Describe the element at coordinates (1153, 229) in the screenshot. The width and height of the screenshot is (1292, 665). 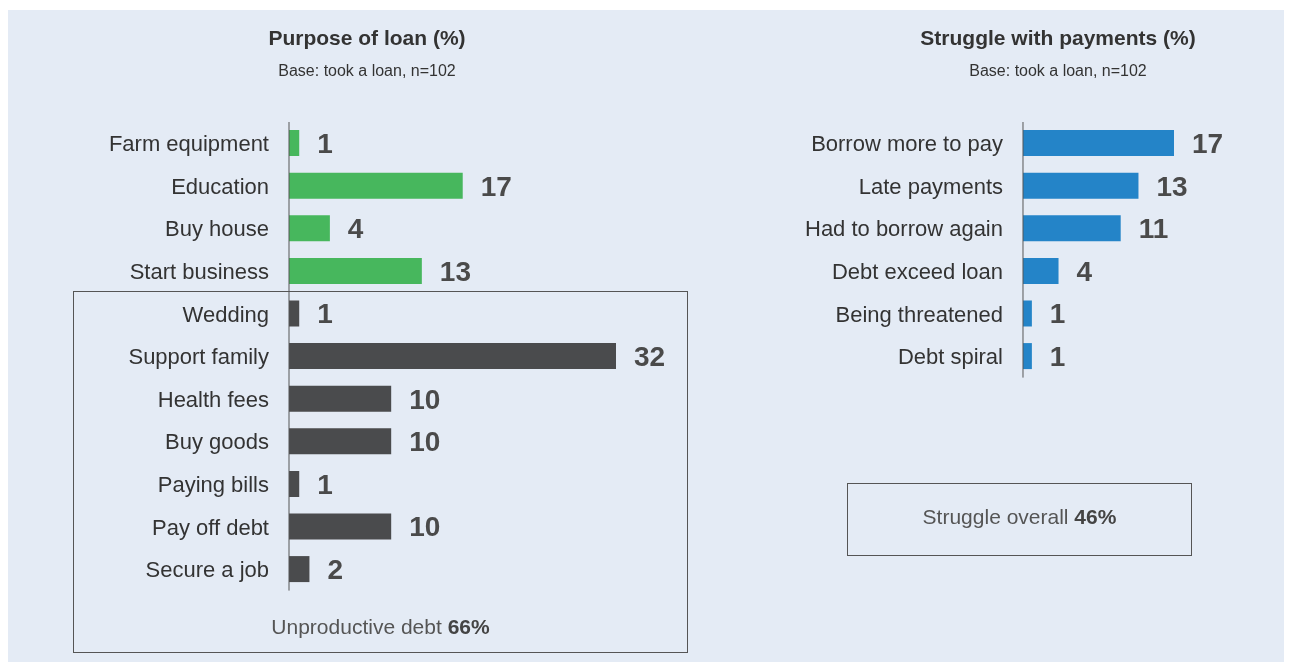
I see `data-label: 11` at that location.